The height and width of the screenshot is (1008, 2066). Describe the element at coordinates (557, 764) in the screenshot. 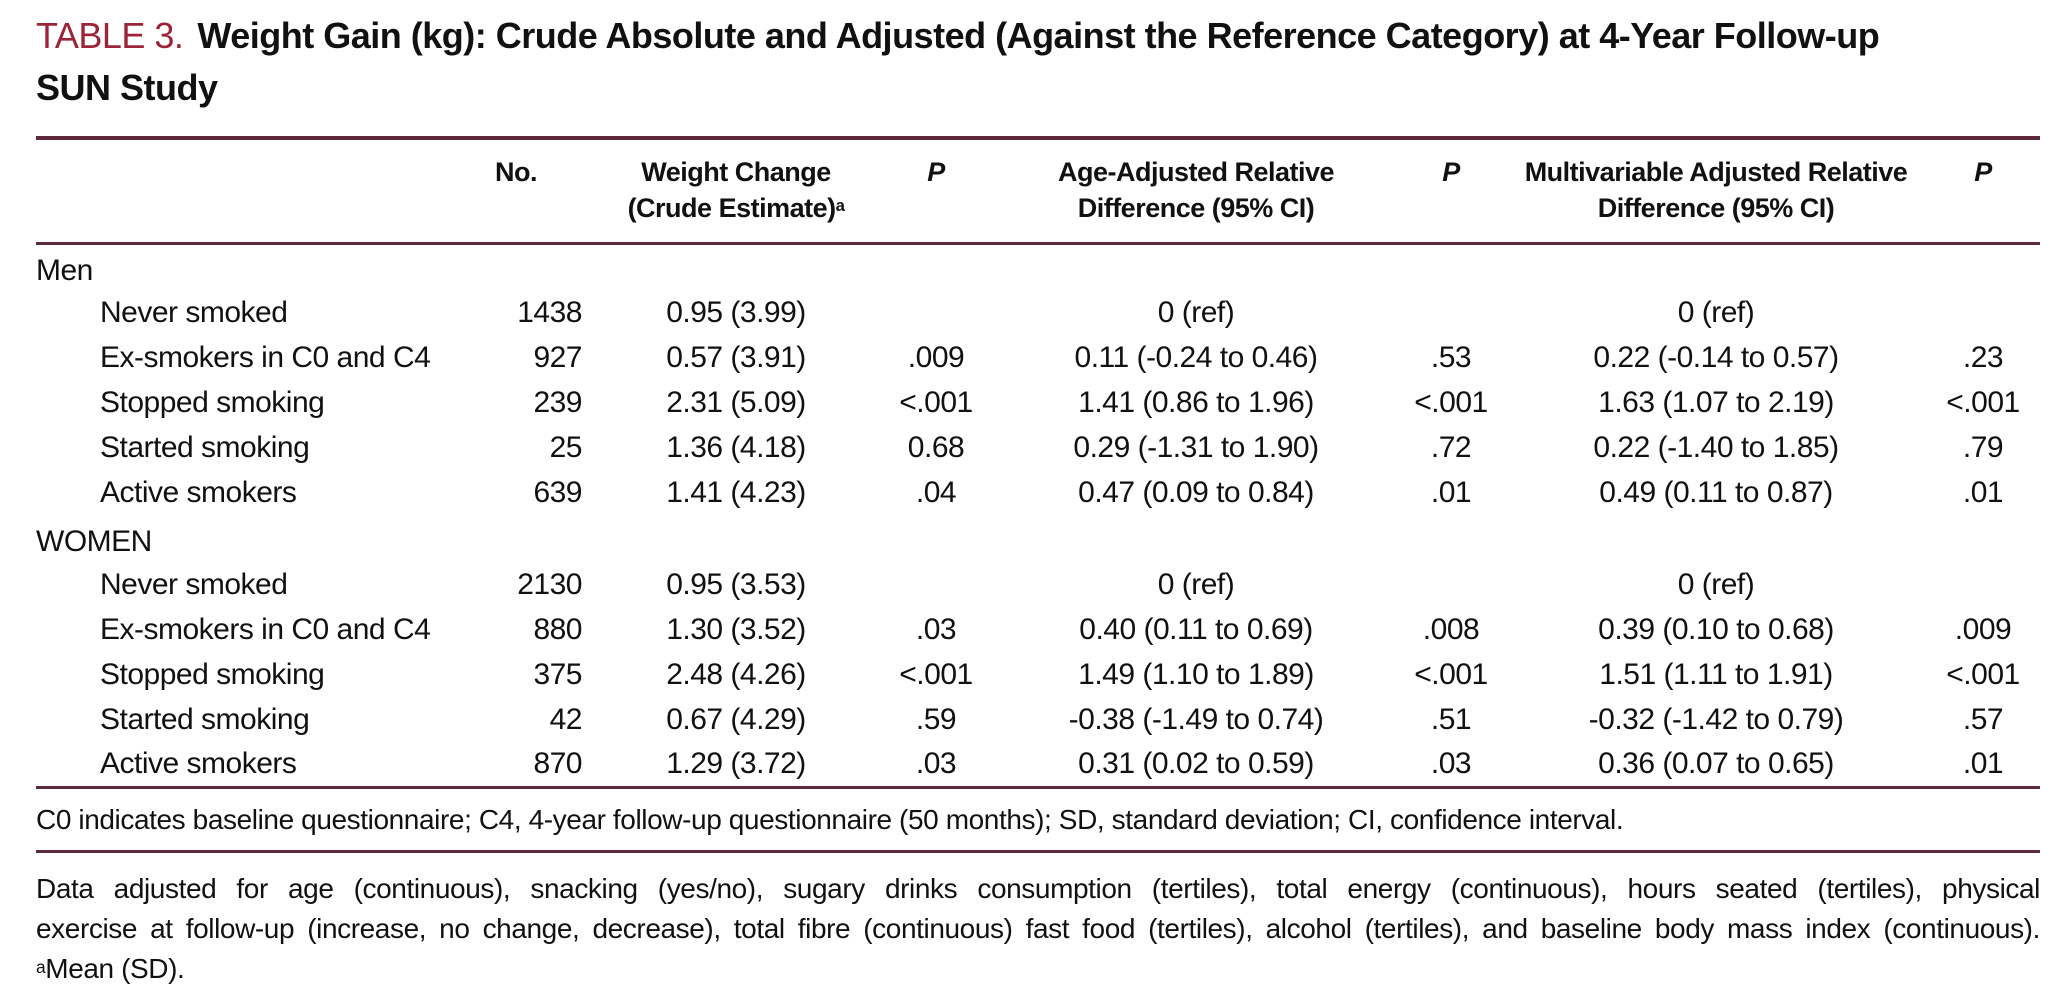

I see `cell-no: 870` at that location.